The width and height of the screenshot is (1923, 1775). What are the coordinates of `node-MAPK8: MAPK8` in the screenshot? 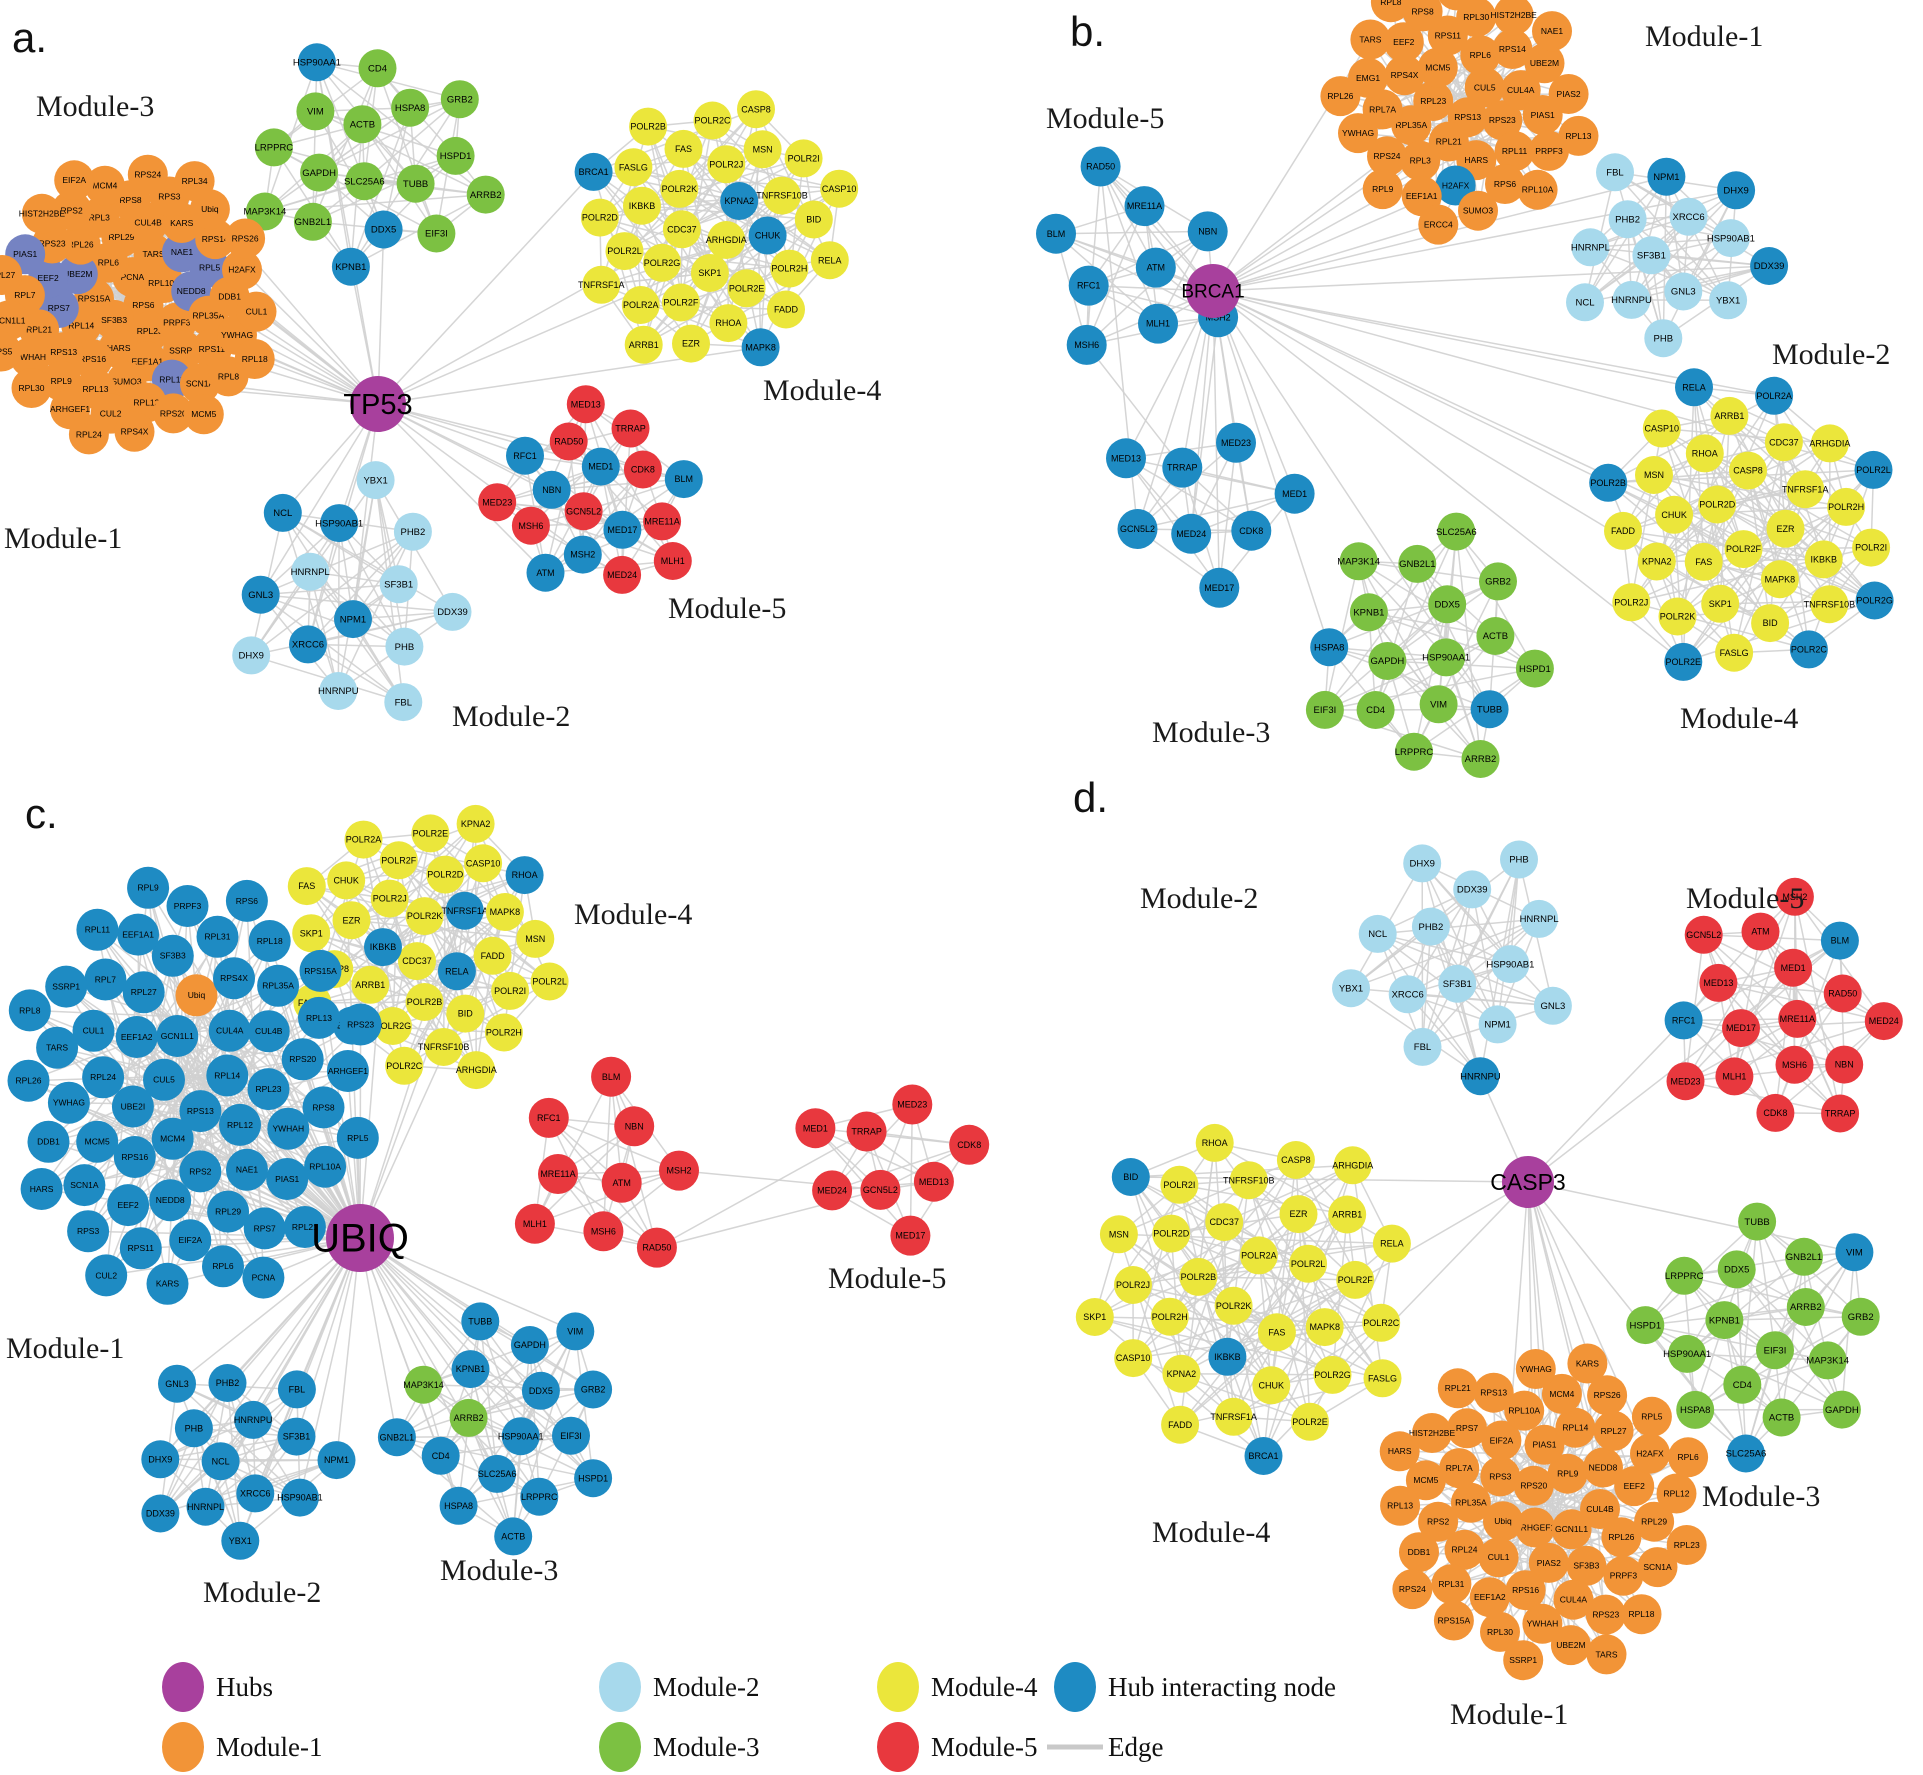 It's located at (1779, 579).